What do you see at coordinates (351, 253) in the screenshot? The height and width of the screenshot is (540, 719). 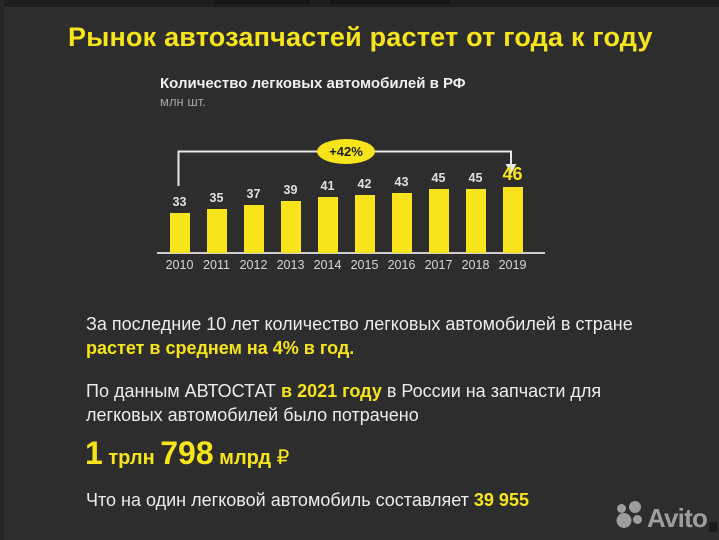 I see `chart-axis-line` at bounding box center [351, 253].